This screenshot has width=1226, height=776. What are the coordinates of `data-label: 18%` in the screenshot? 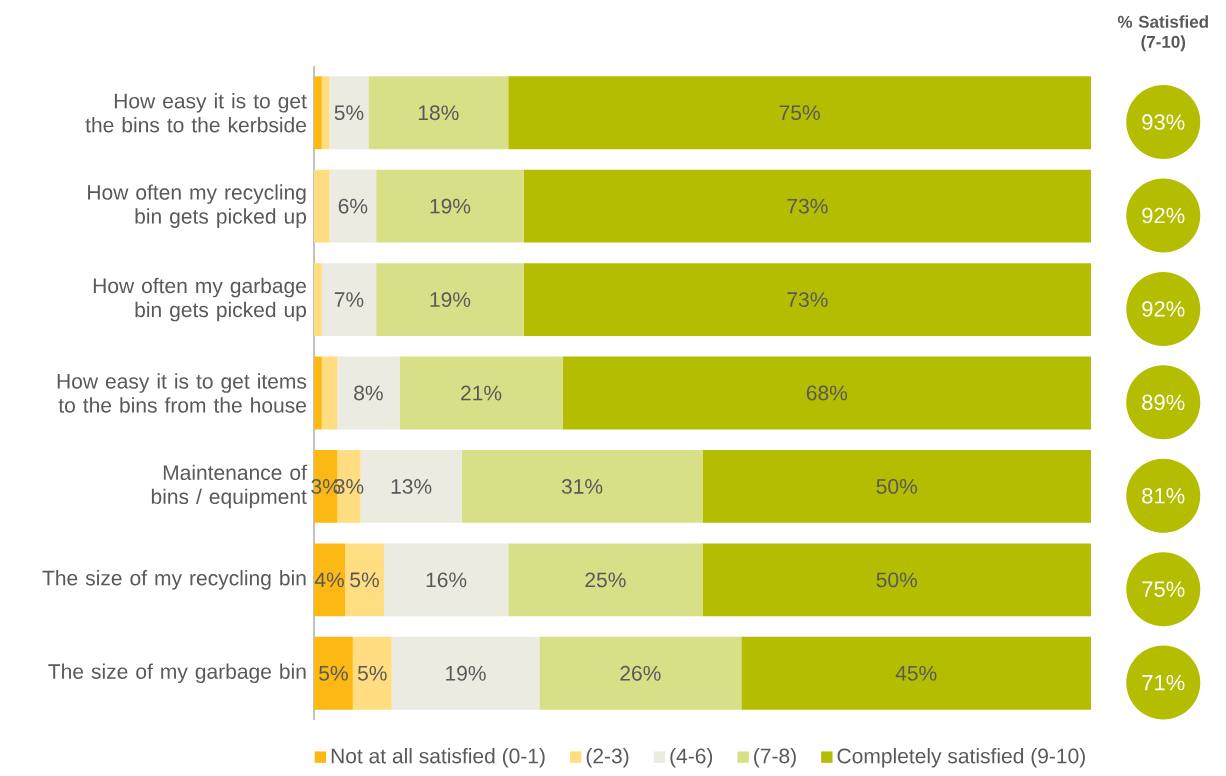 It's located at (438, 113).